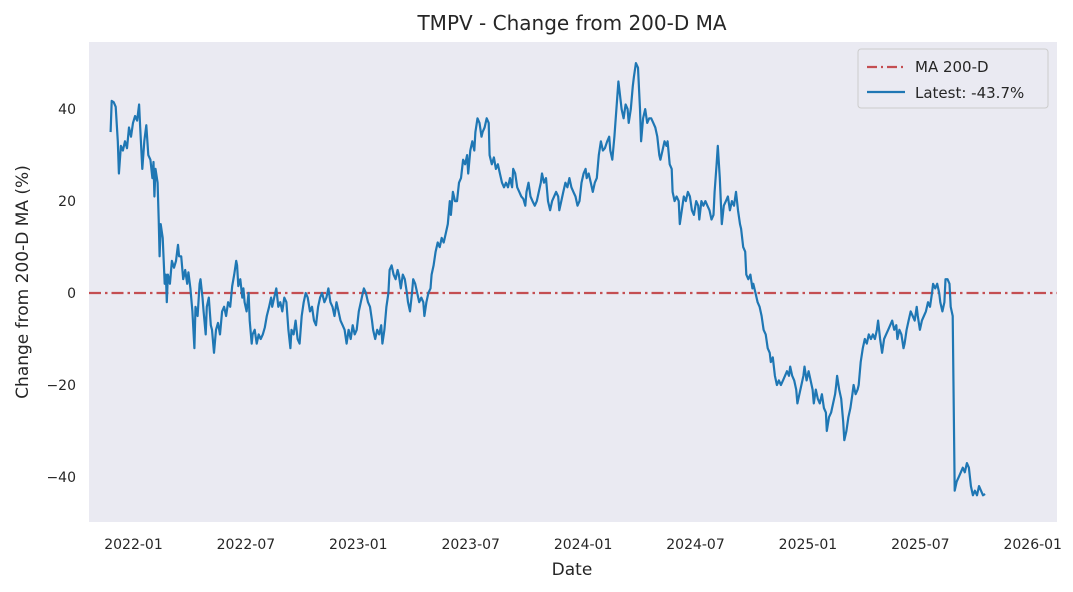 Image resolution: width=1073 pixels, height=592 pixels. I want to click on x-tick-label: 2026-01, so click(1032, 545).